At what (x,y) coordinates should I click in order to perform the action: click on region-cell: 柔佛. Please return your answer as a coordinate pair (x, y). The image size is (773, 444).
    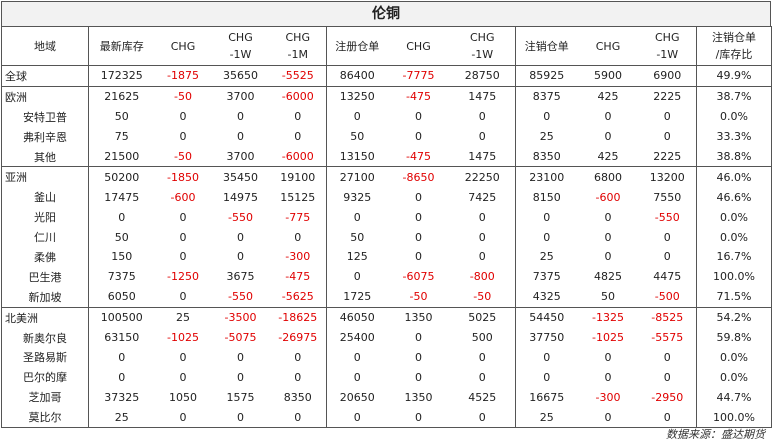
    Looking at the image, I should click on (45, 257).